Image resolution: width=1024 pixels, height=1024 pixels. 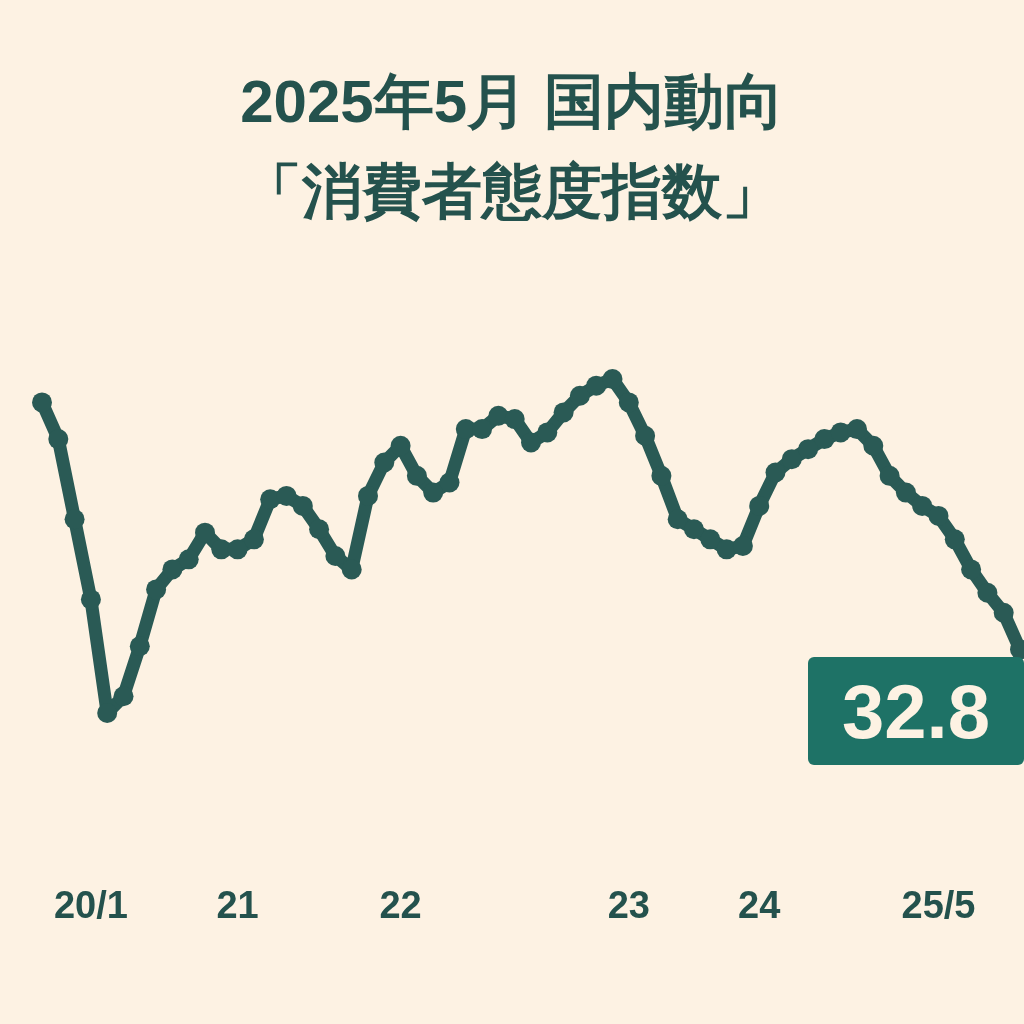 I want to click on x-tick-label: 21, so click(x=237, y=905).